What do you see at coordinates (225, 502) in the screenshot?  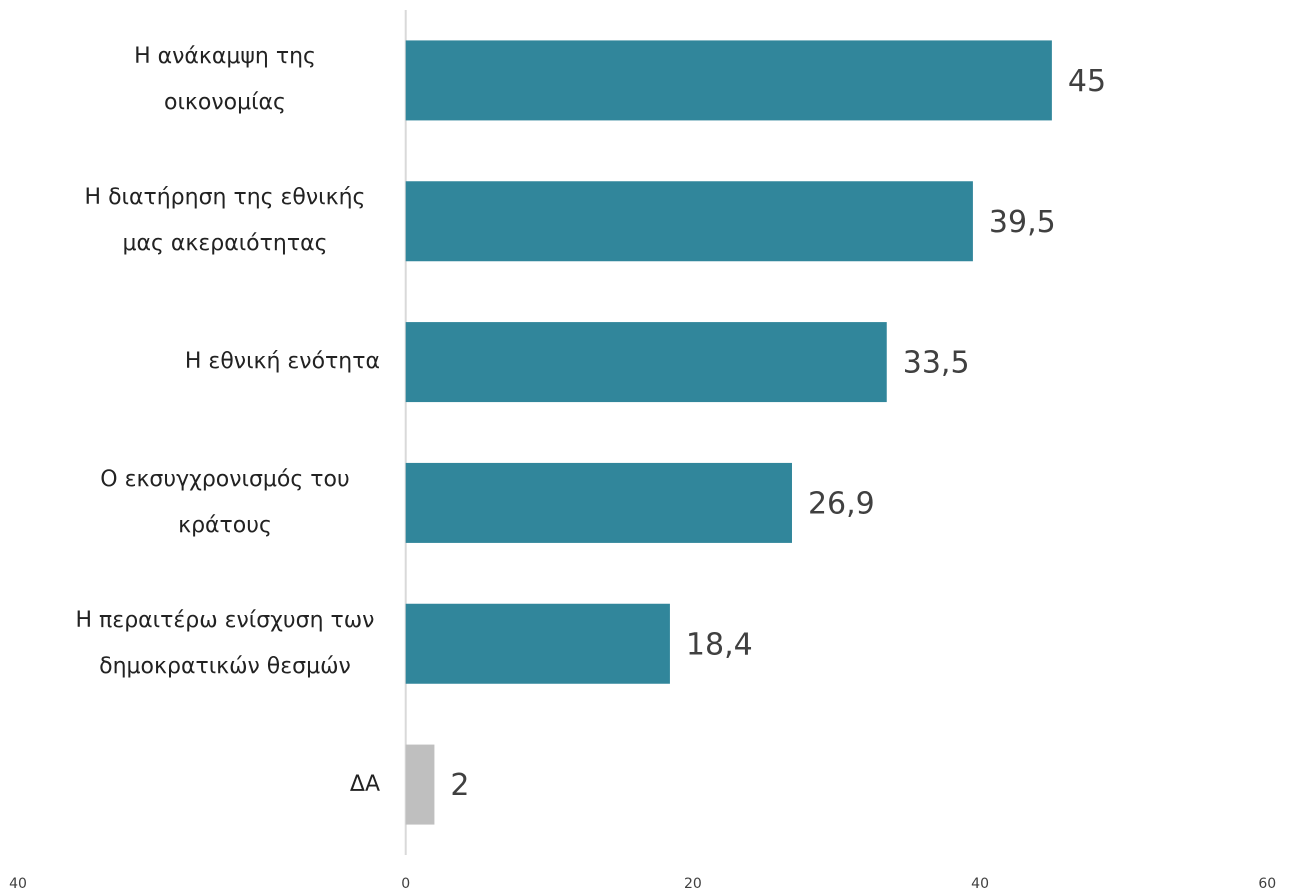 I see `y-tick-label: Ο εκσυγχρονισμός του κράτους` at bounding box center [225, 502].